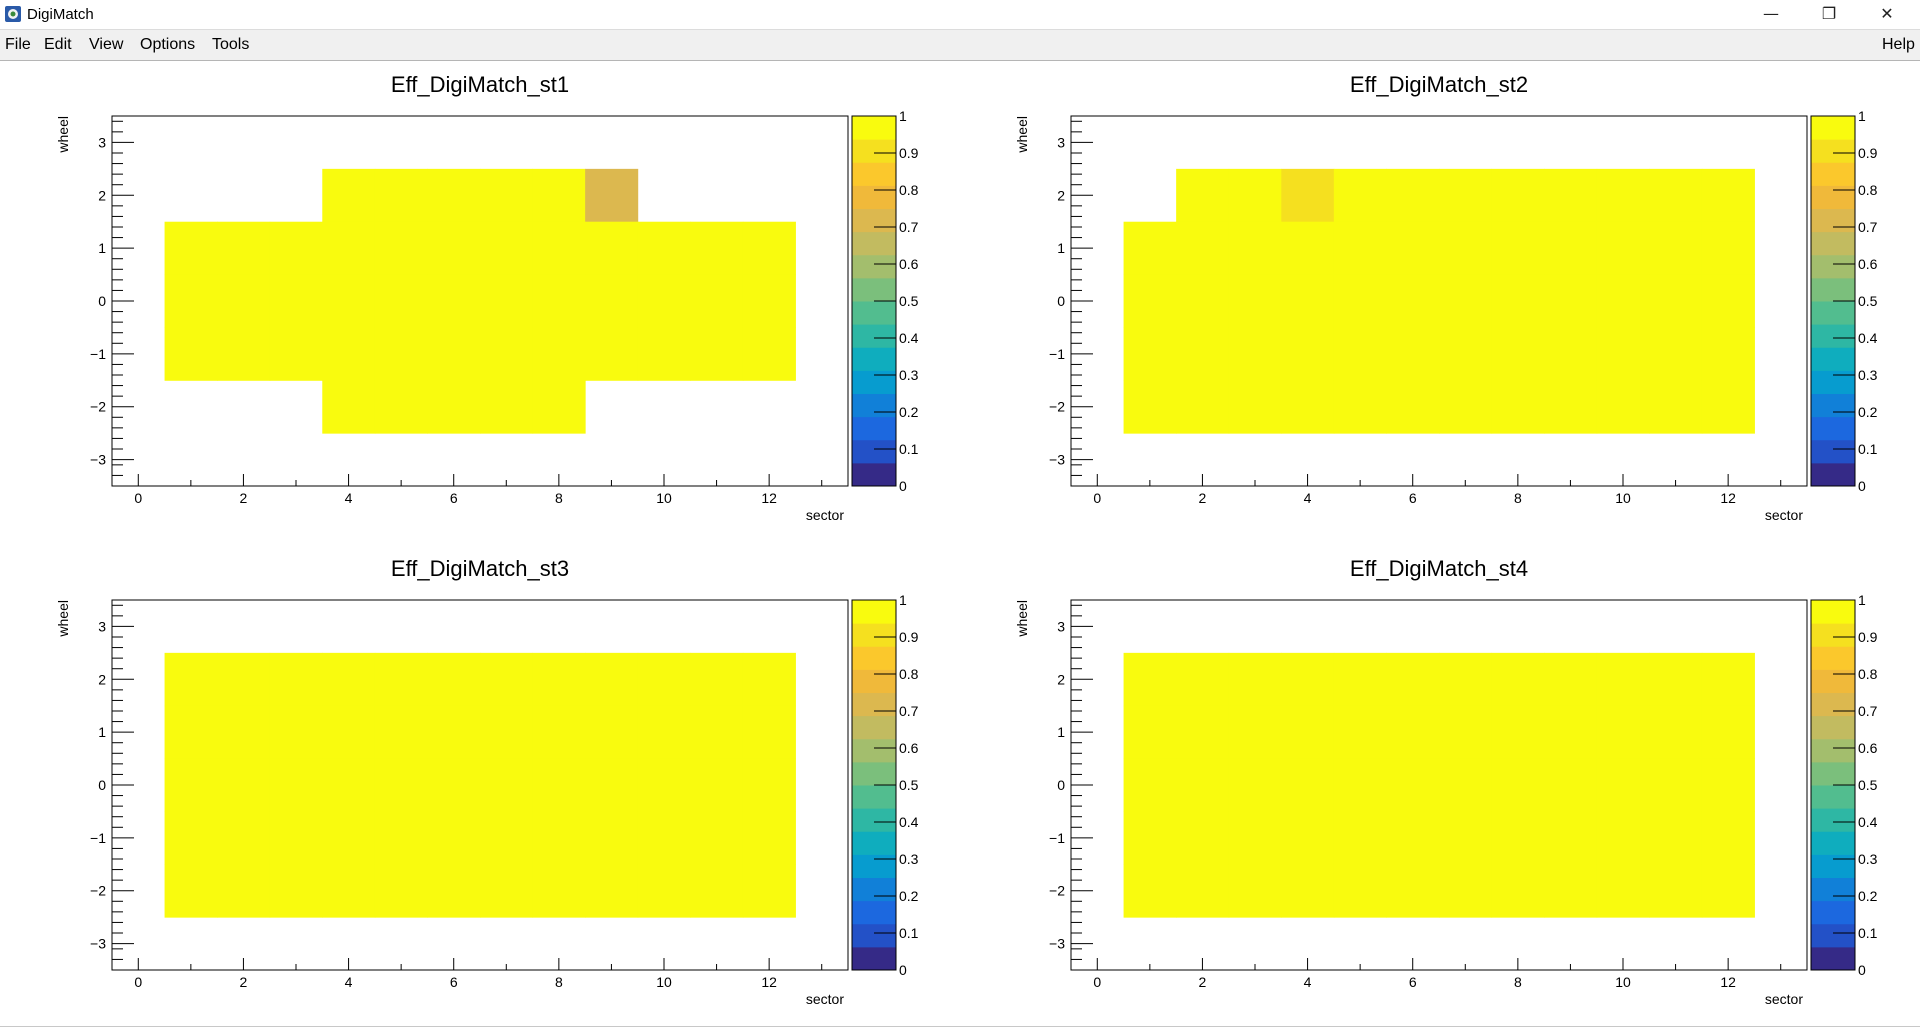 Image resolution: width=1920 pixels, height=1031 pixels. What do you see at coordinates (1022, 619) in the screenshot?
I see `y-axis-label: wheel` at bounding box center [1022, 619].